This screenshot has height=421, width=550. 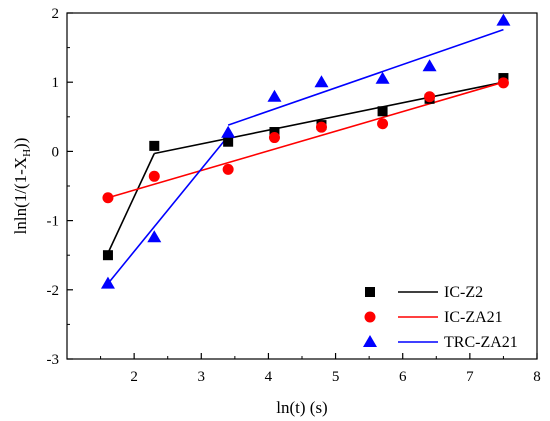 I want to click on legend-marker-ic-za21, so click(x=370, y=317).